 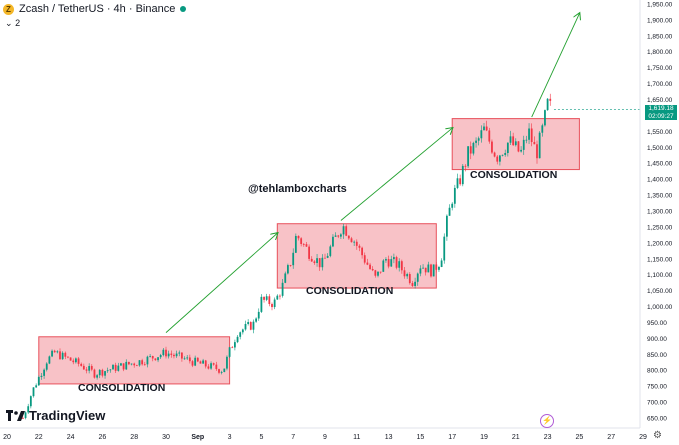 I want to click on x-tick-label: 15, so click(x=421, y=437).